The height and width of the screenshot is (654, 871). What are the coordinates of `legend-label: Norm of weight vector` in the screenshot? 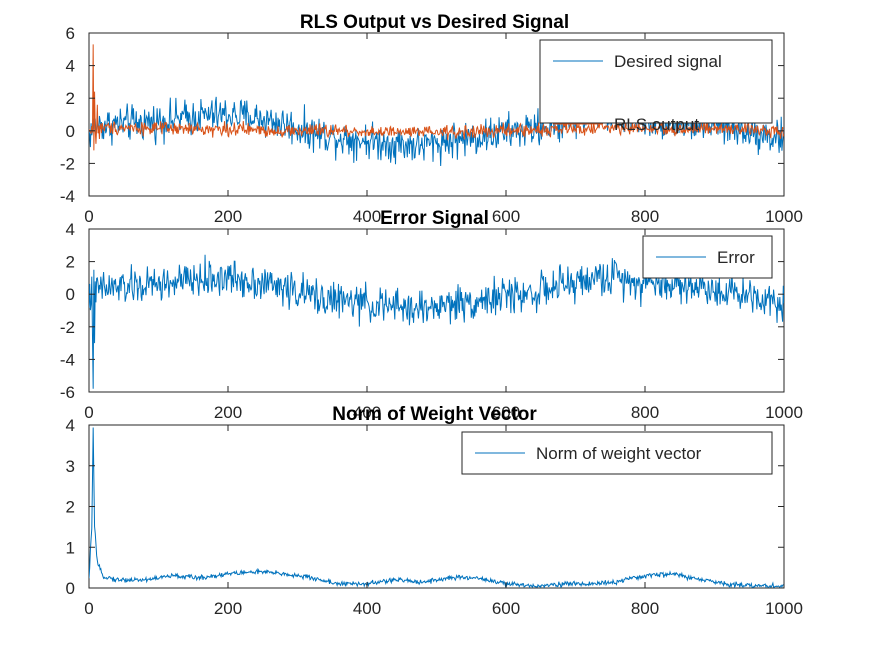 It's located at (619, 453).